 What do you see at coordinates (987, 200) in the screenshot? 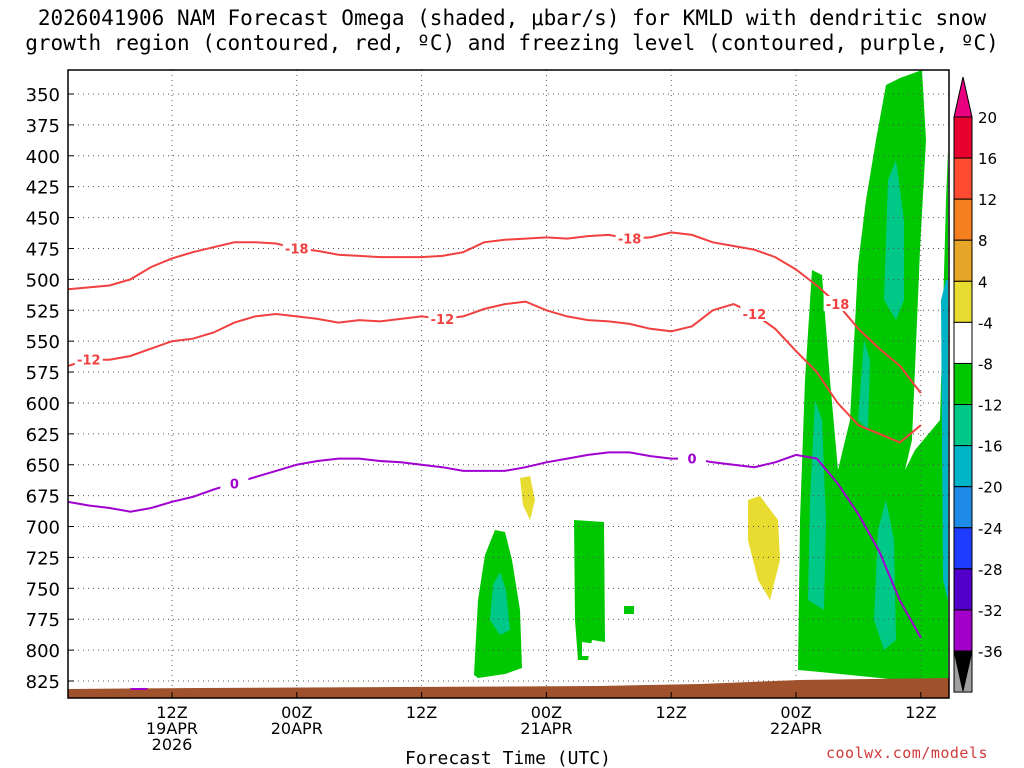
I see `colorbar-label: 12` at bounding box center [987, 200].